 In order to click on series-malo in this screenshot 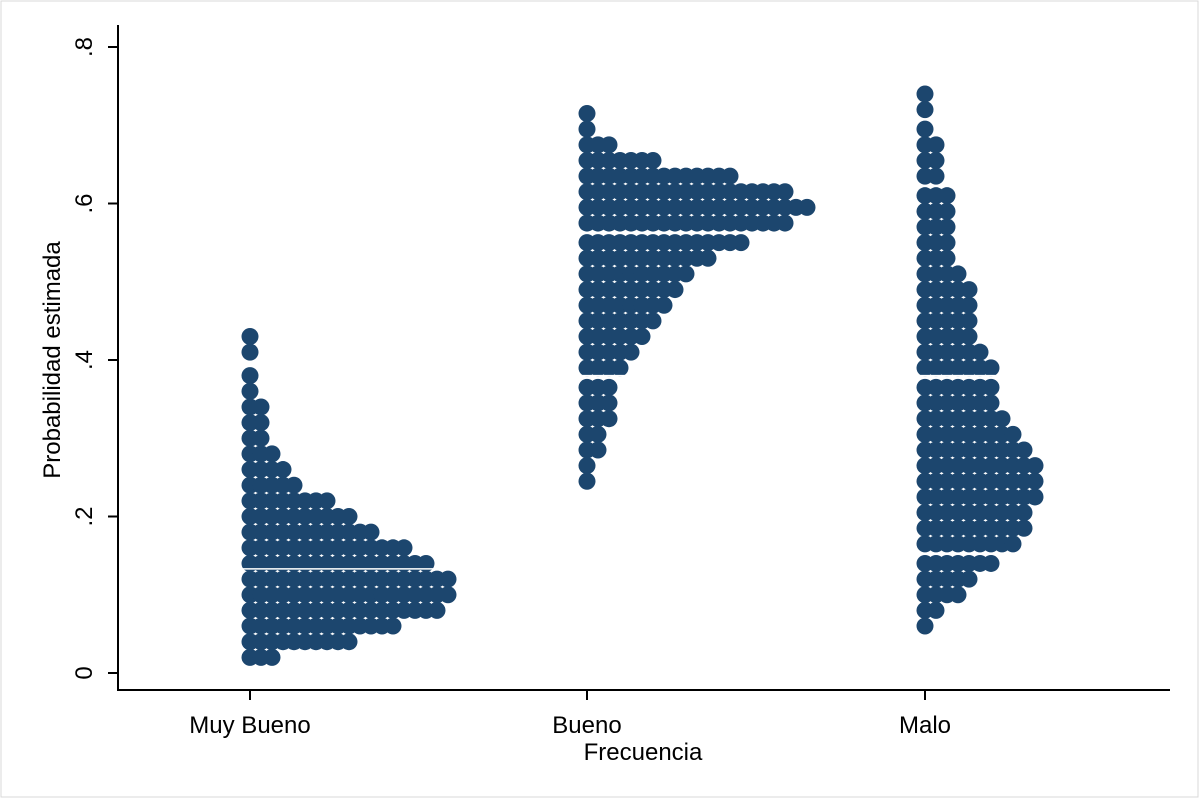, I will do `click(980, 360)`.